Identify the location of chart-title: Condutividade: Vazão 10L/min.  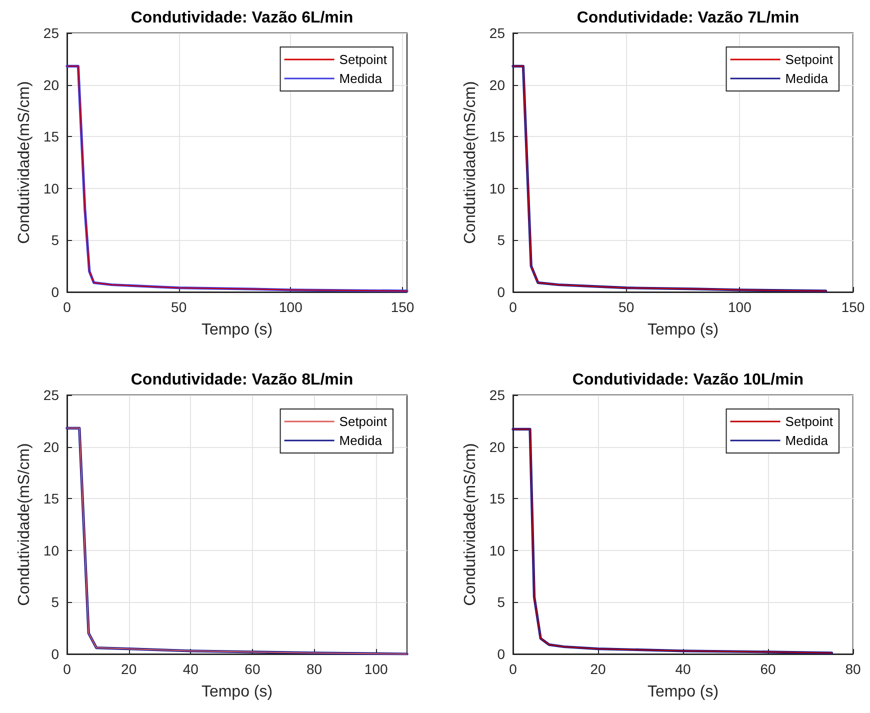
(688, 380).